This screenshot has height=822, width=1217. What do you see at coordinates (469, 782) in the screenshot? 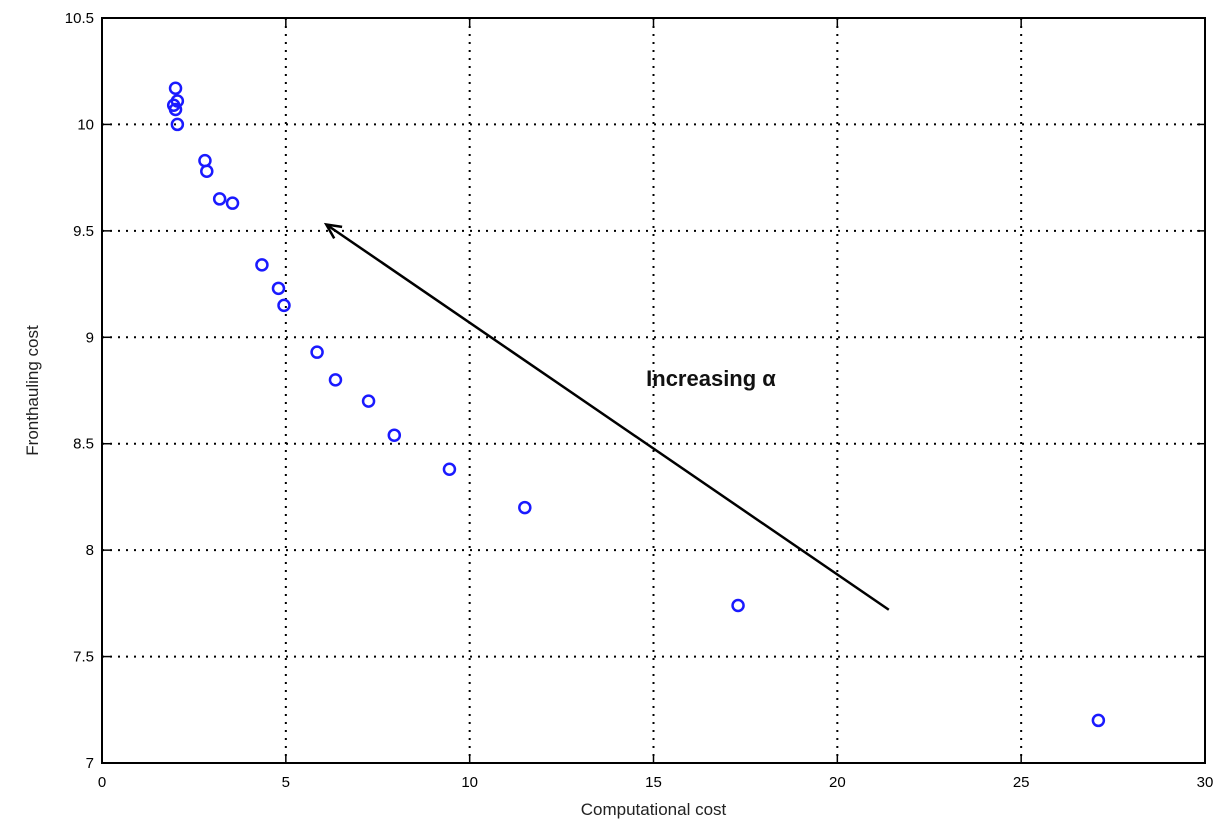
I see `x-tick-label: 10` at bounding box center [469, 782].